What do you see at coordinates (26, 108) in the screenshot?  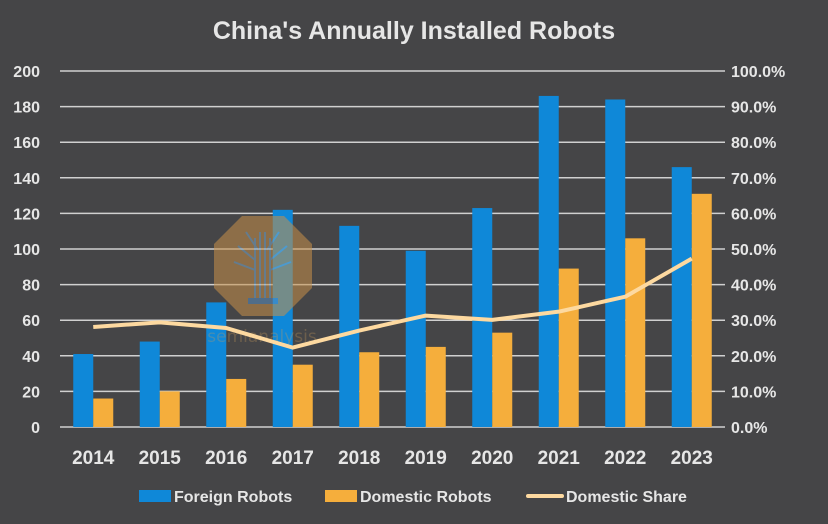 I see `y-tick-label: 180` at bounding box center [26, 108].